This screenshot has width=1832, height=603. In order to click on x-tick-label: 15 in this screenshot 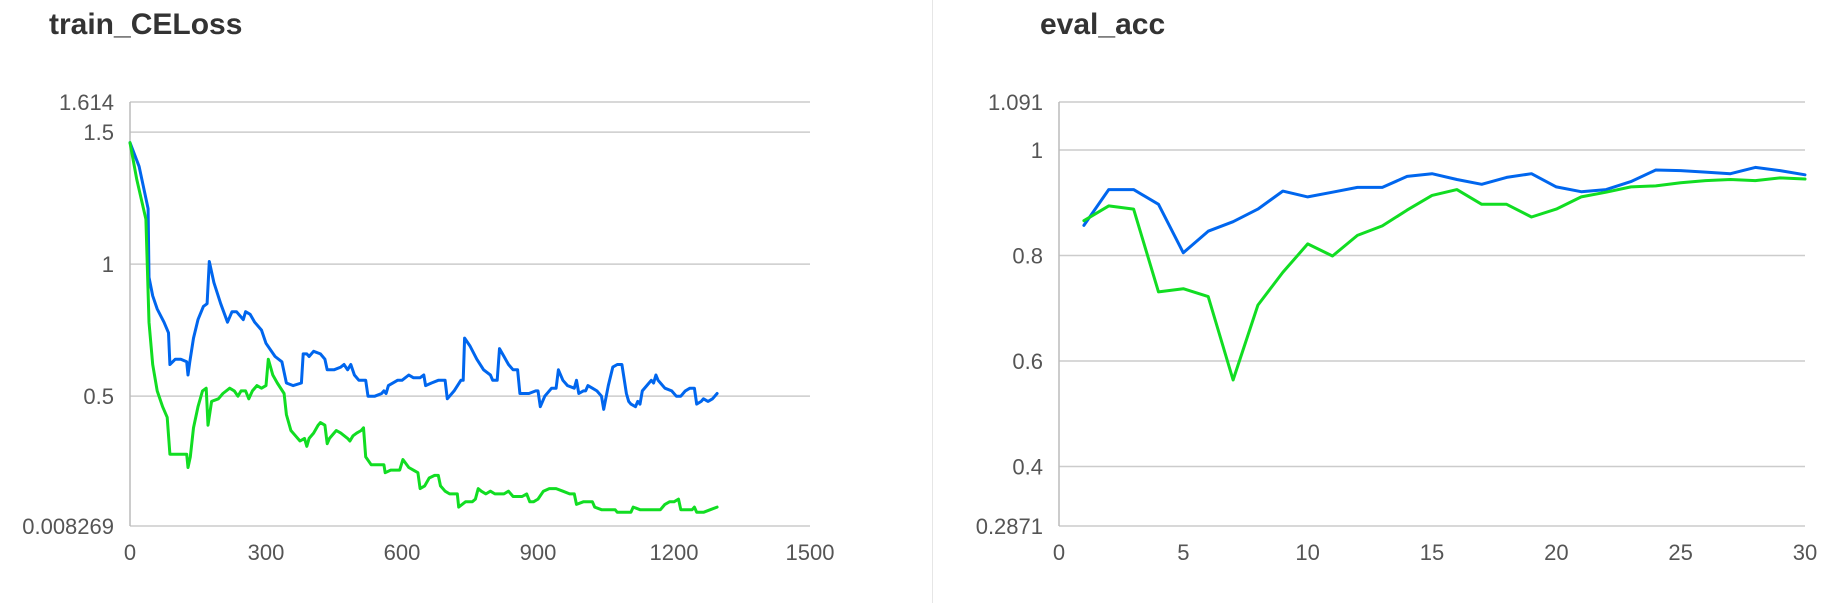, I will do `click(1432, 552)`.